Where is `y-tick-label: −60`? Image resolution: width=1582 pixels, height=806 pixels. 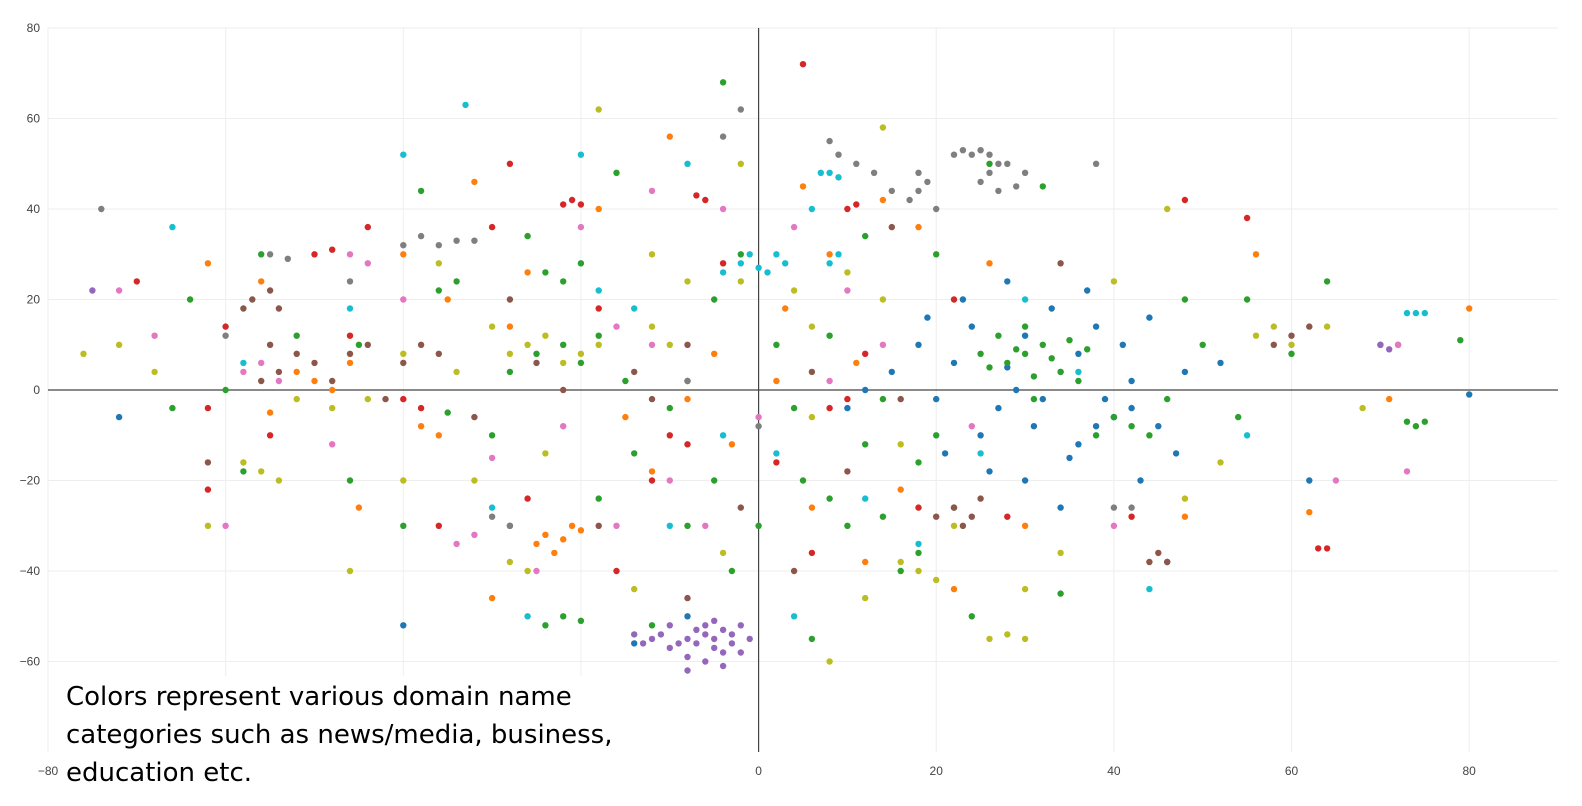
y-tick-label: −60 is located at coordinates (30, 662).